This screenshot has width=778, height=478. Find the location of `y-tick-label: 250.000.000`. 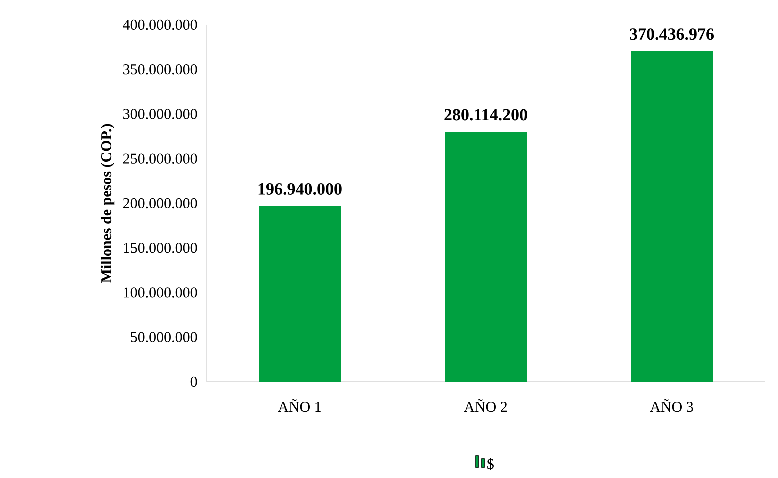

y-tick-label: 250.000.000 is located at coordinates (160, 159).